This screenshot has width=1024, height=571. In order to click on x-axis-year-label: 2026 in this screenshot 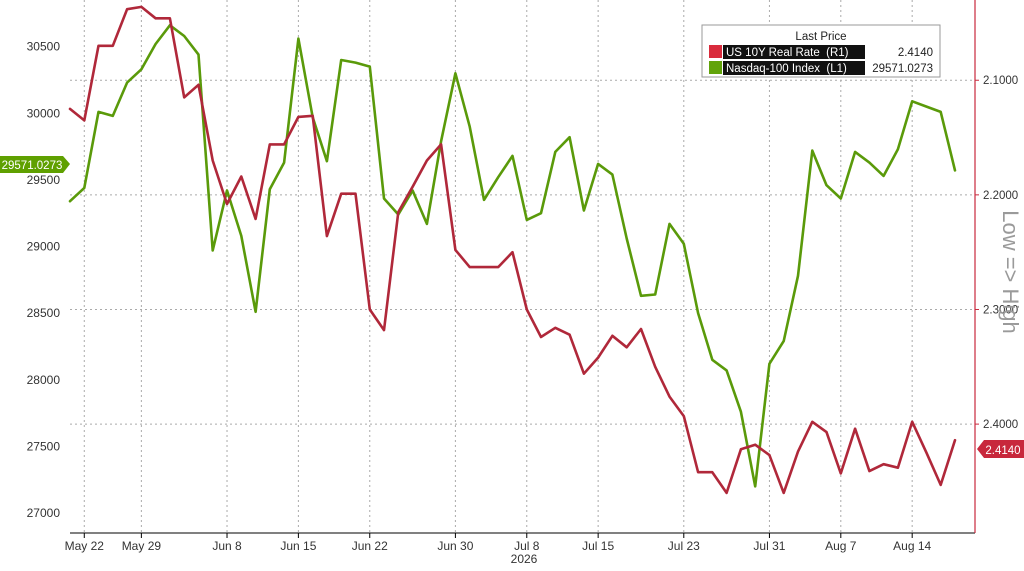, I will do `click(524, 559)`.